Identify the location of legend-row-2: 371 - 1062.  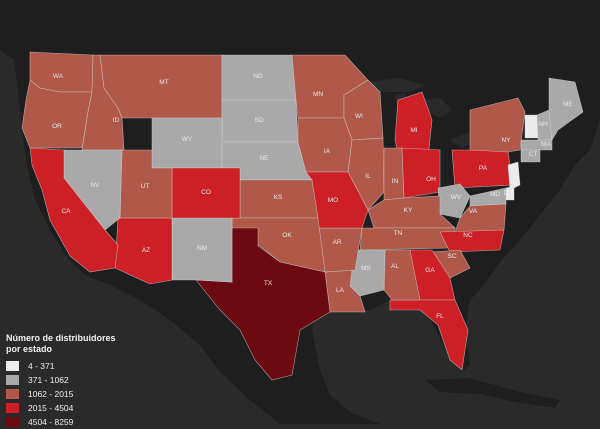
(81, 380).